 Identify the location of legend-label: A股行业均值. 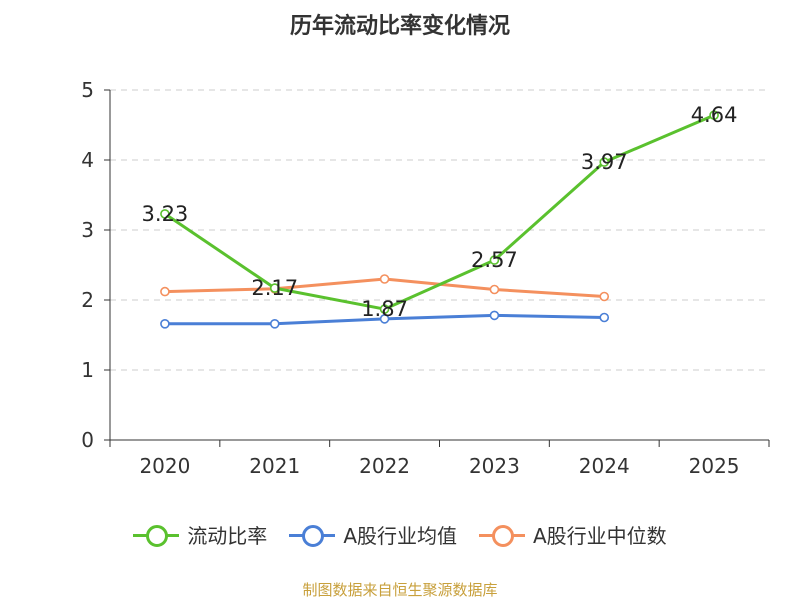
(400, 536).